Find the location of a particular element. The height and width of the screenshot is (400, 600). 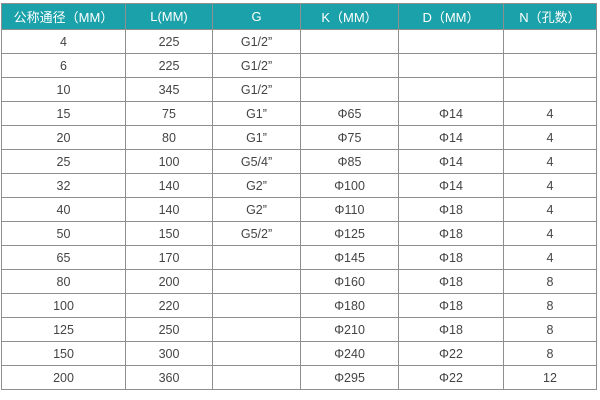

cell-length: 225 is located at coordinates (169, 65).